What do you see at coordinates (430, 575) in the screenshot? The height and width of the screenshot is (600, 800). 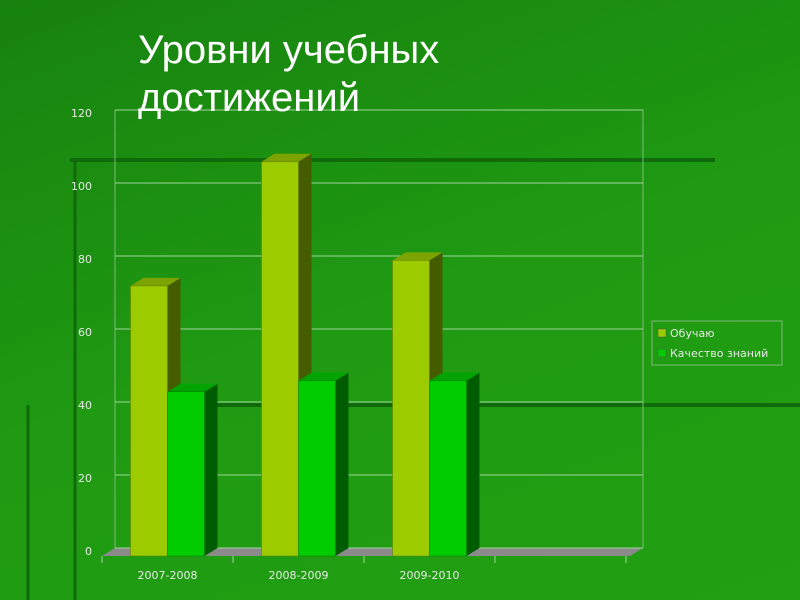 I see `x-tick-label: 2009-2010` at bounding box center [430, 575].